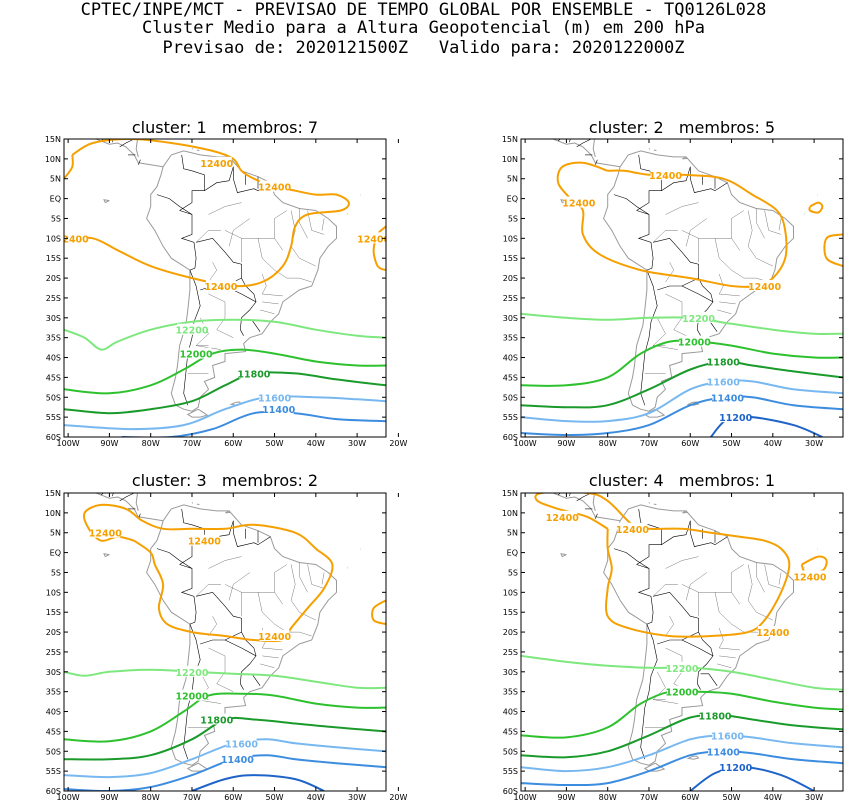 The width and height of the screenshot is (847, 803). I want to click on lat-tick-label: 5N, so click(512, 179).